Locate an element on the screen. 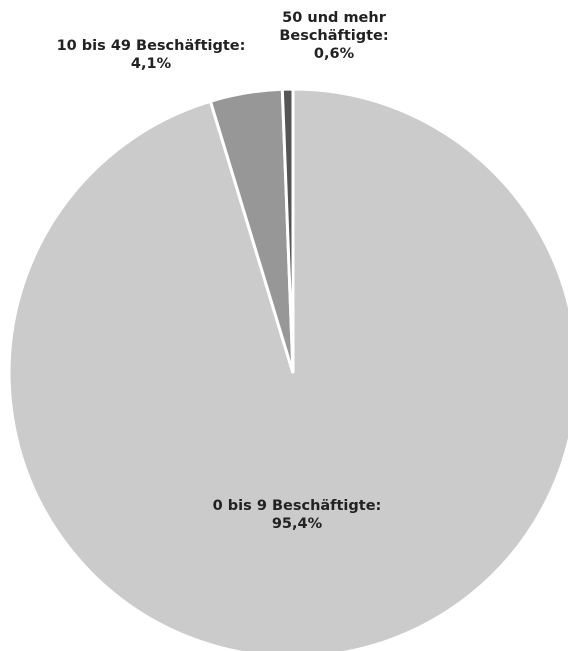  label-50-plus-line-1: 50 und mehr is located at coordinates (334, 18).